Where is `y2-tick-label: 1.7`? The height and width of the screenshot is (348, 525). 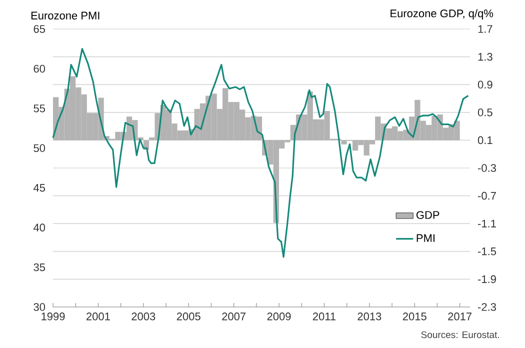 y2-tick-label: 1.7 is located at coordinates (485, 29).